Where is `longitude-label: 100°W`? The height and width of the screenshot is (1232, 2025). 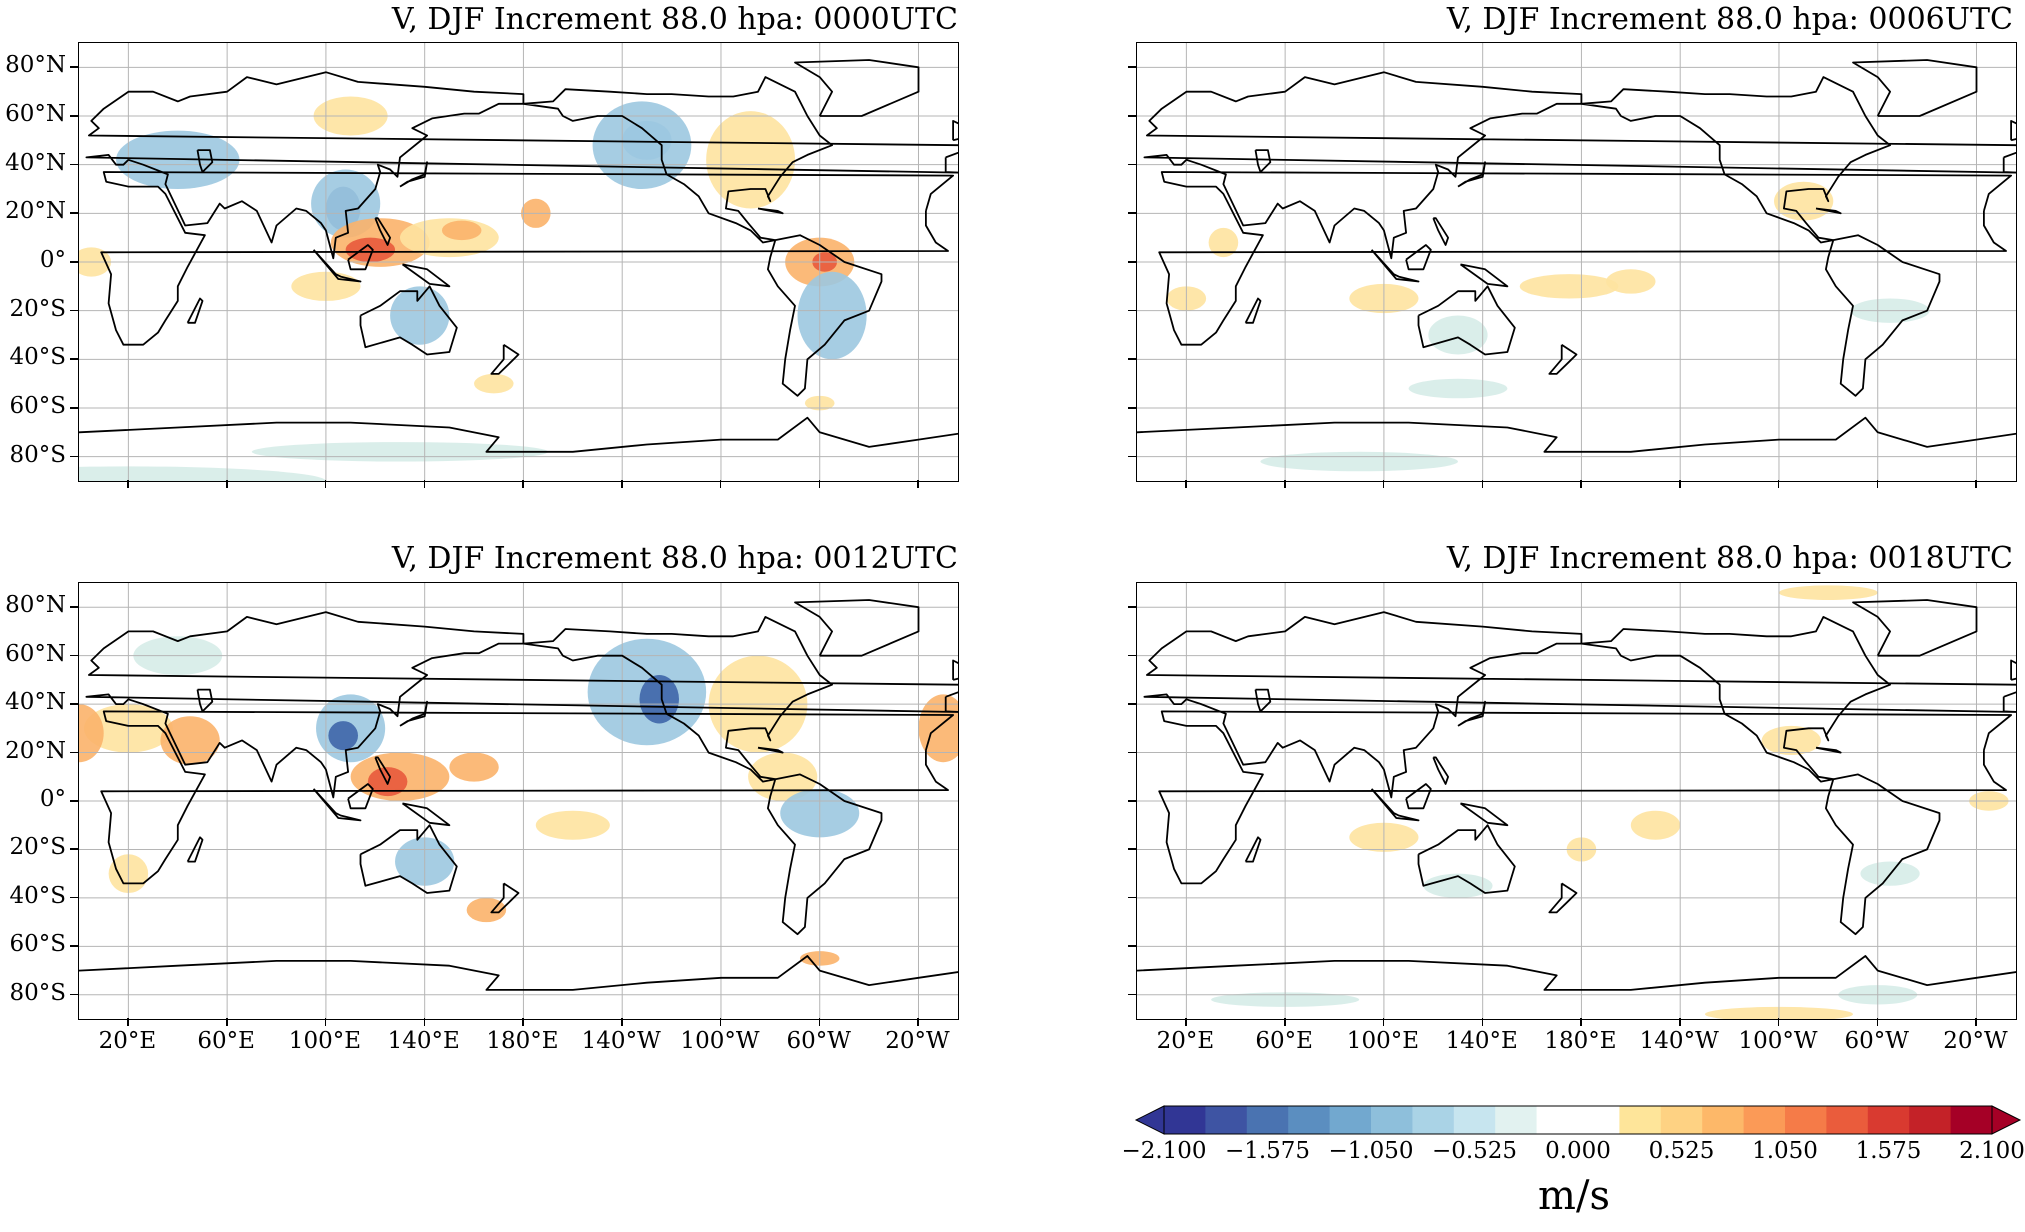 longitude-label: 100°W is located at coordinates (1778, 1041).